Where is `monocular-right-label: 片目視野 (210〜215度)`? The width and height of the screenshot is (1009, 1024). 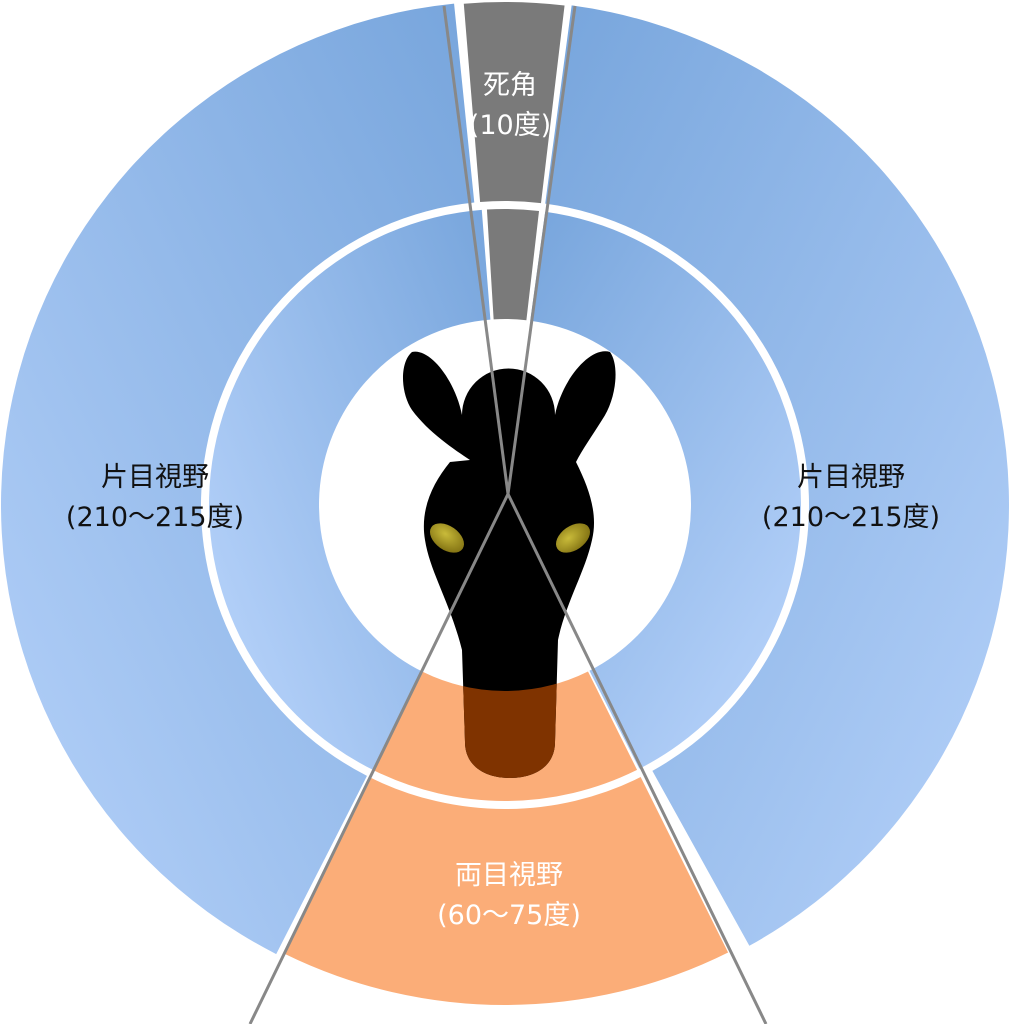 monocular-right-label: 片目視野 (210〜215度) is located at coordinates (851, 498).